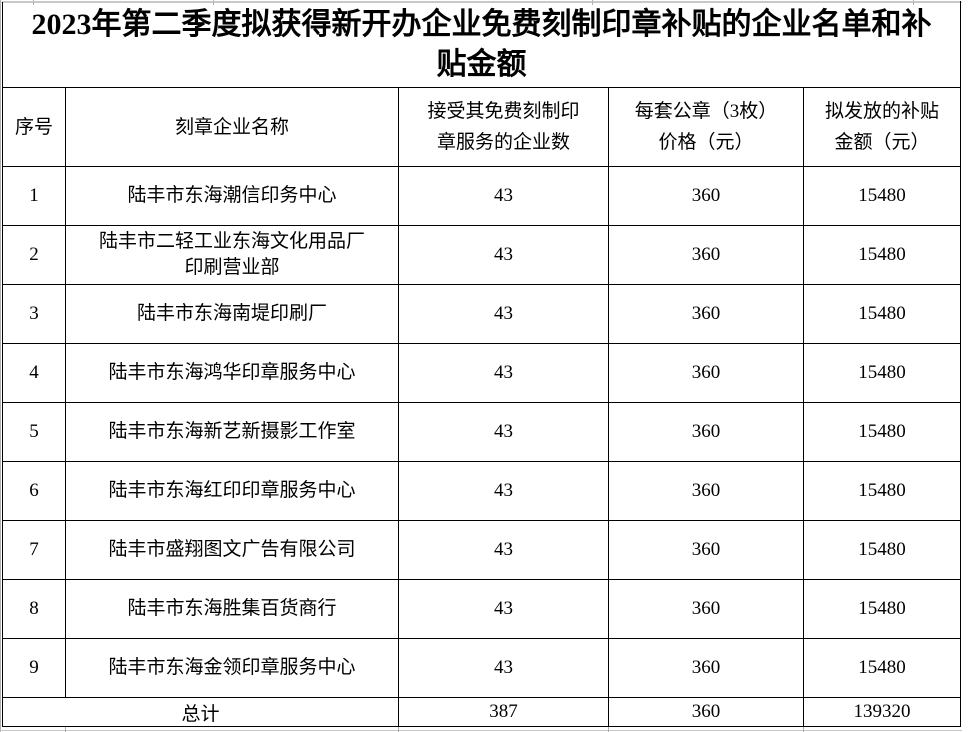 The width and height of the screenshot is (972, 732). I want to click on company-name-cell: 陆丰市东海鸿华印章服务中心, so click(232, 373).